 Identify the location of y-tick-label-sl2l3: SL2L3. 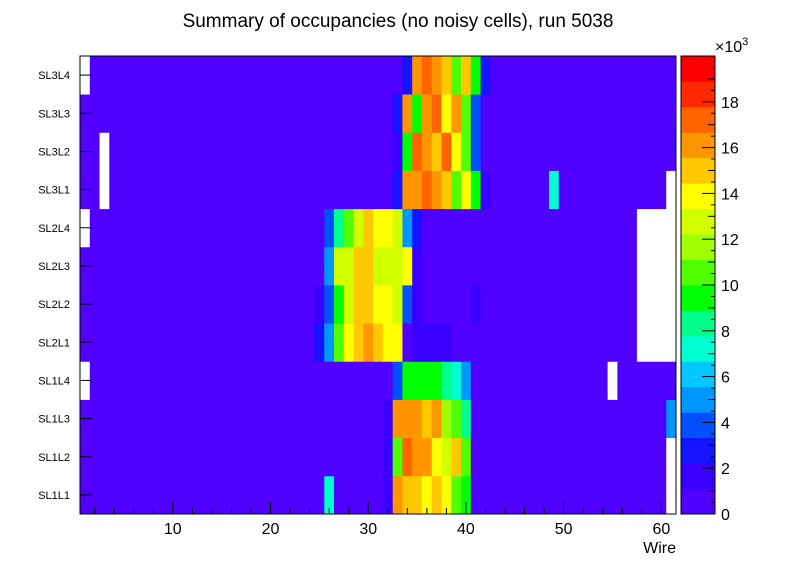
(54, 267).